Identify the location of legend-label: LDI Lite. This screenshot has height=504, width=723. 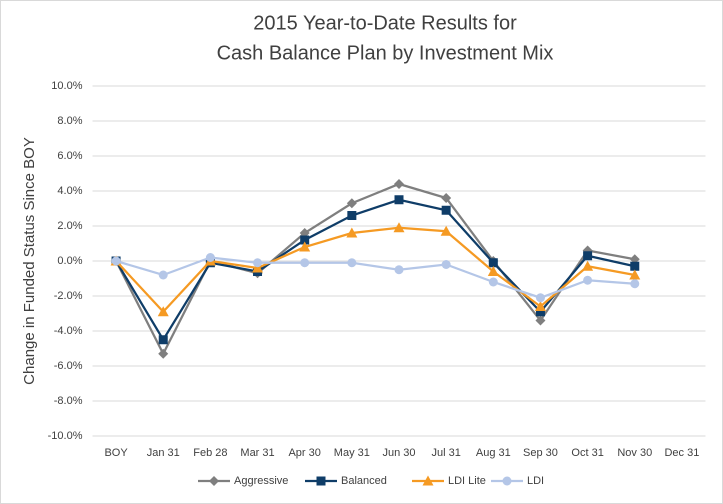
(467, 481).